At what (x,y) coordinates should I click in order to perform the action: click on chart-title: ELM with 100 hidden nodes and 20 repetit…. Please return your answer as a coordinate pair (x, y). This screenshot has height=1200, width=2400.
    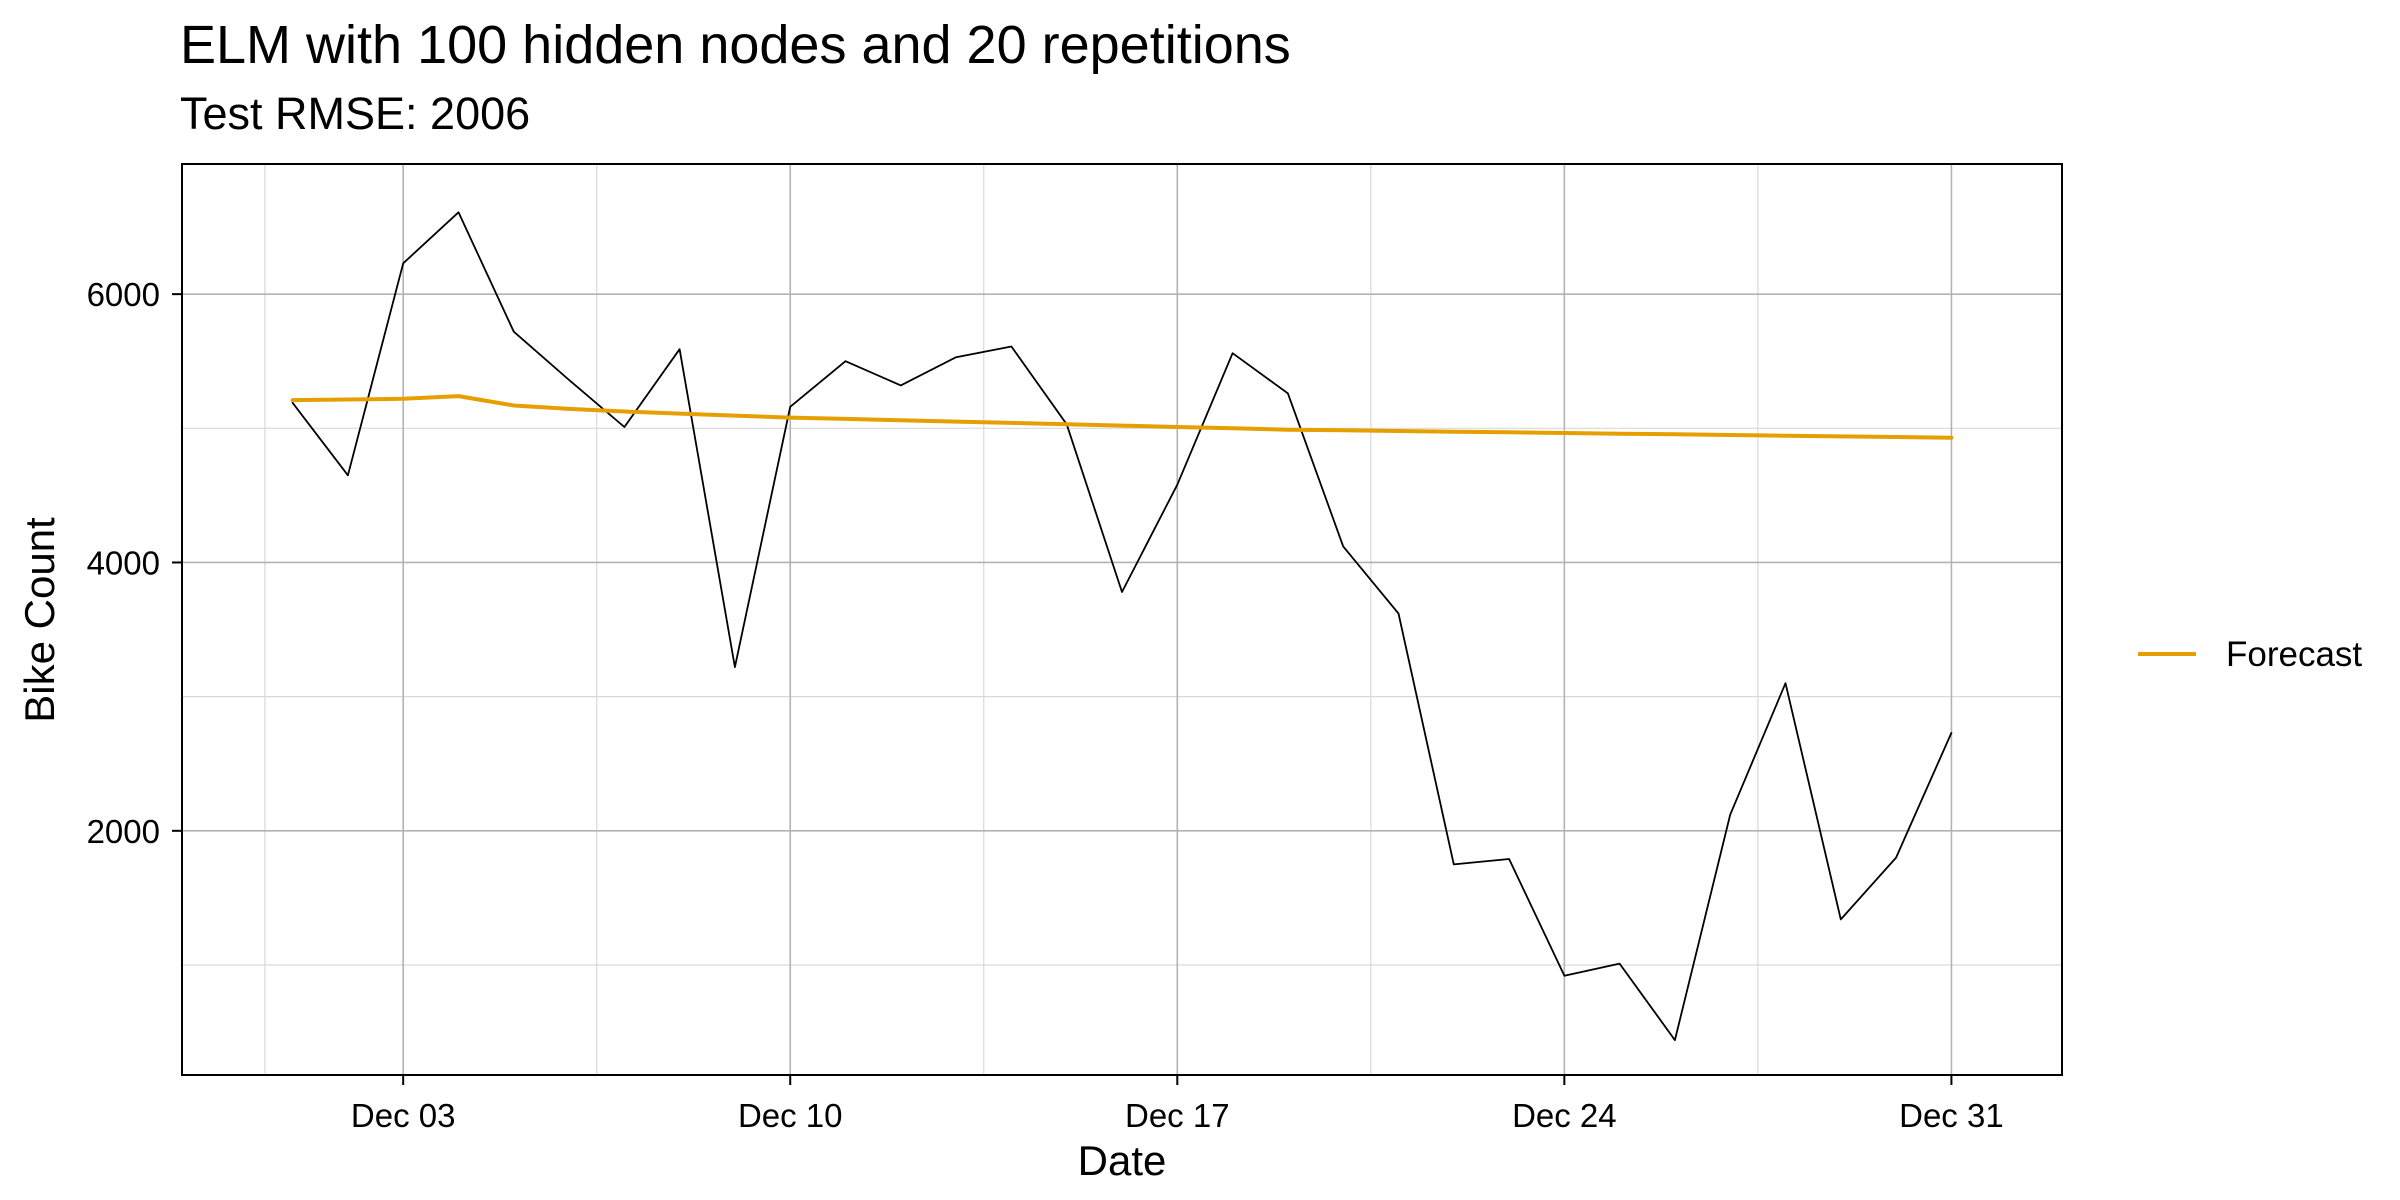
    Looking at the image, I should click on (735, 45).